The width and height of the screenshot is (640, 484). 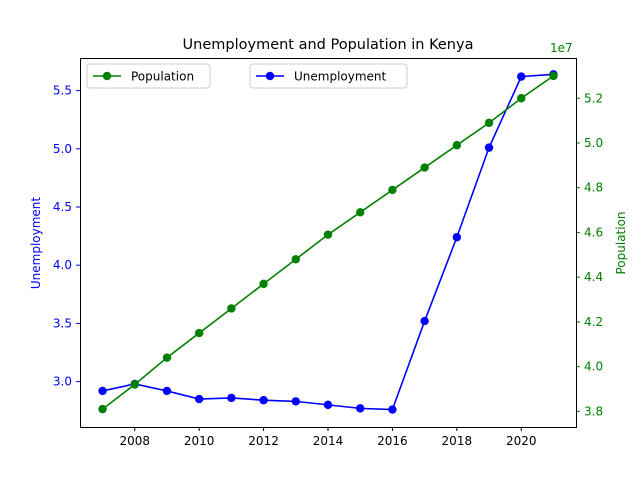 What do you see at coordinates (107, 76) in the screenshot?
I see `legend-population-swatch-marker` at bounding box center [107, 76].